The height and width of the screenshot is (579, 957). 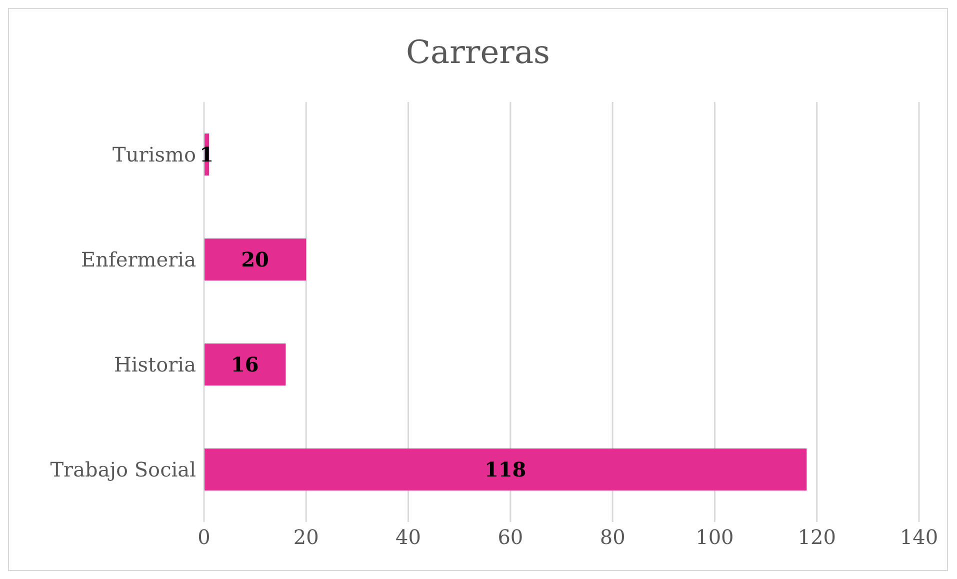 I want to click on data-label: 118, so click(x=505, y=470).